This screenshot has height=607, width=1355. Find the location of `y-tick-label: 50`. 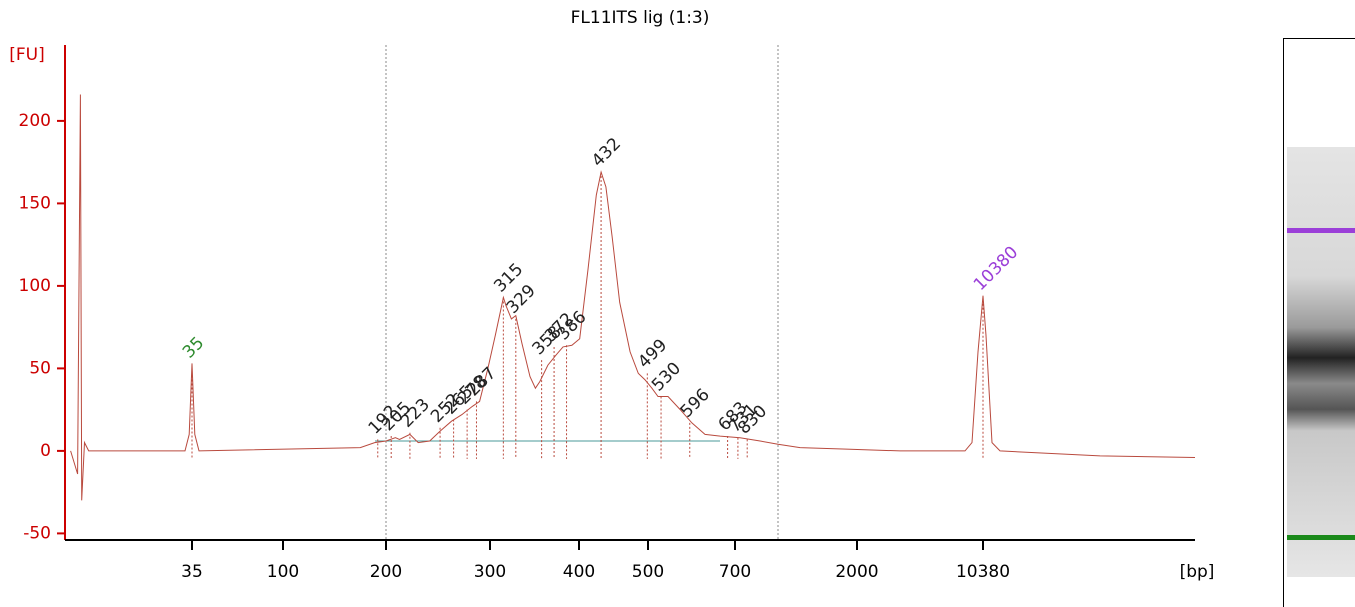

y-tick-label: 50 is located at coordinates (40, 368).